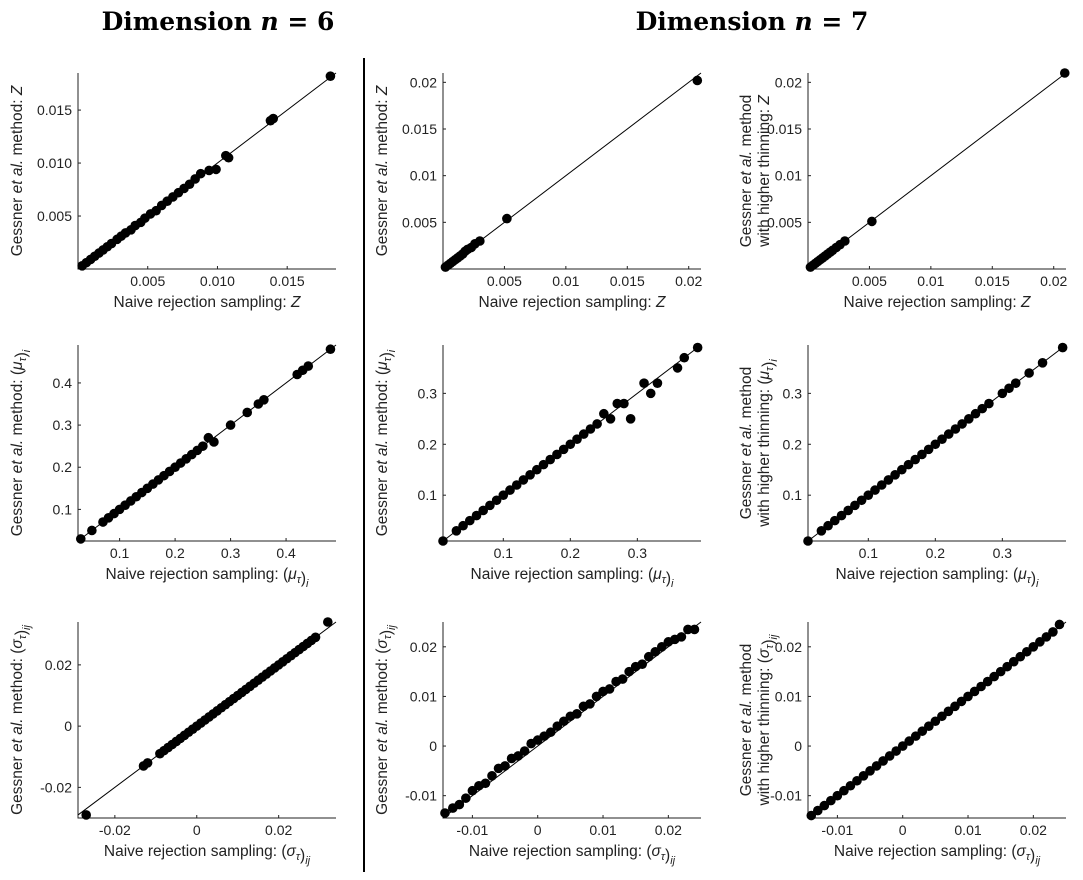  Describe the element at coordinates (278, 830) in the screenshot. I see `x-tick-label-n6_sigma-2: 0.02` at that location.